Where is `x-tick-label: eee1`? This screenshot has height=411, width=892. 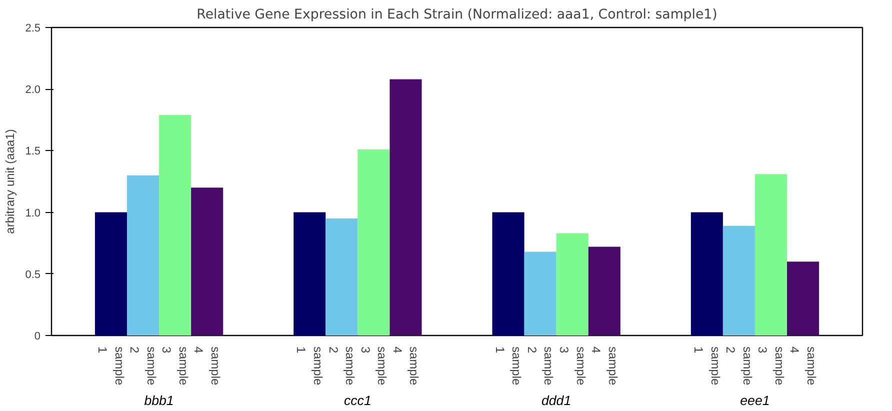 x-tick-label: eee1 is located at coordinates (755, 400).